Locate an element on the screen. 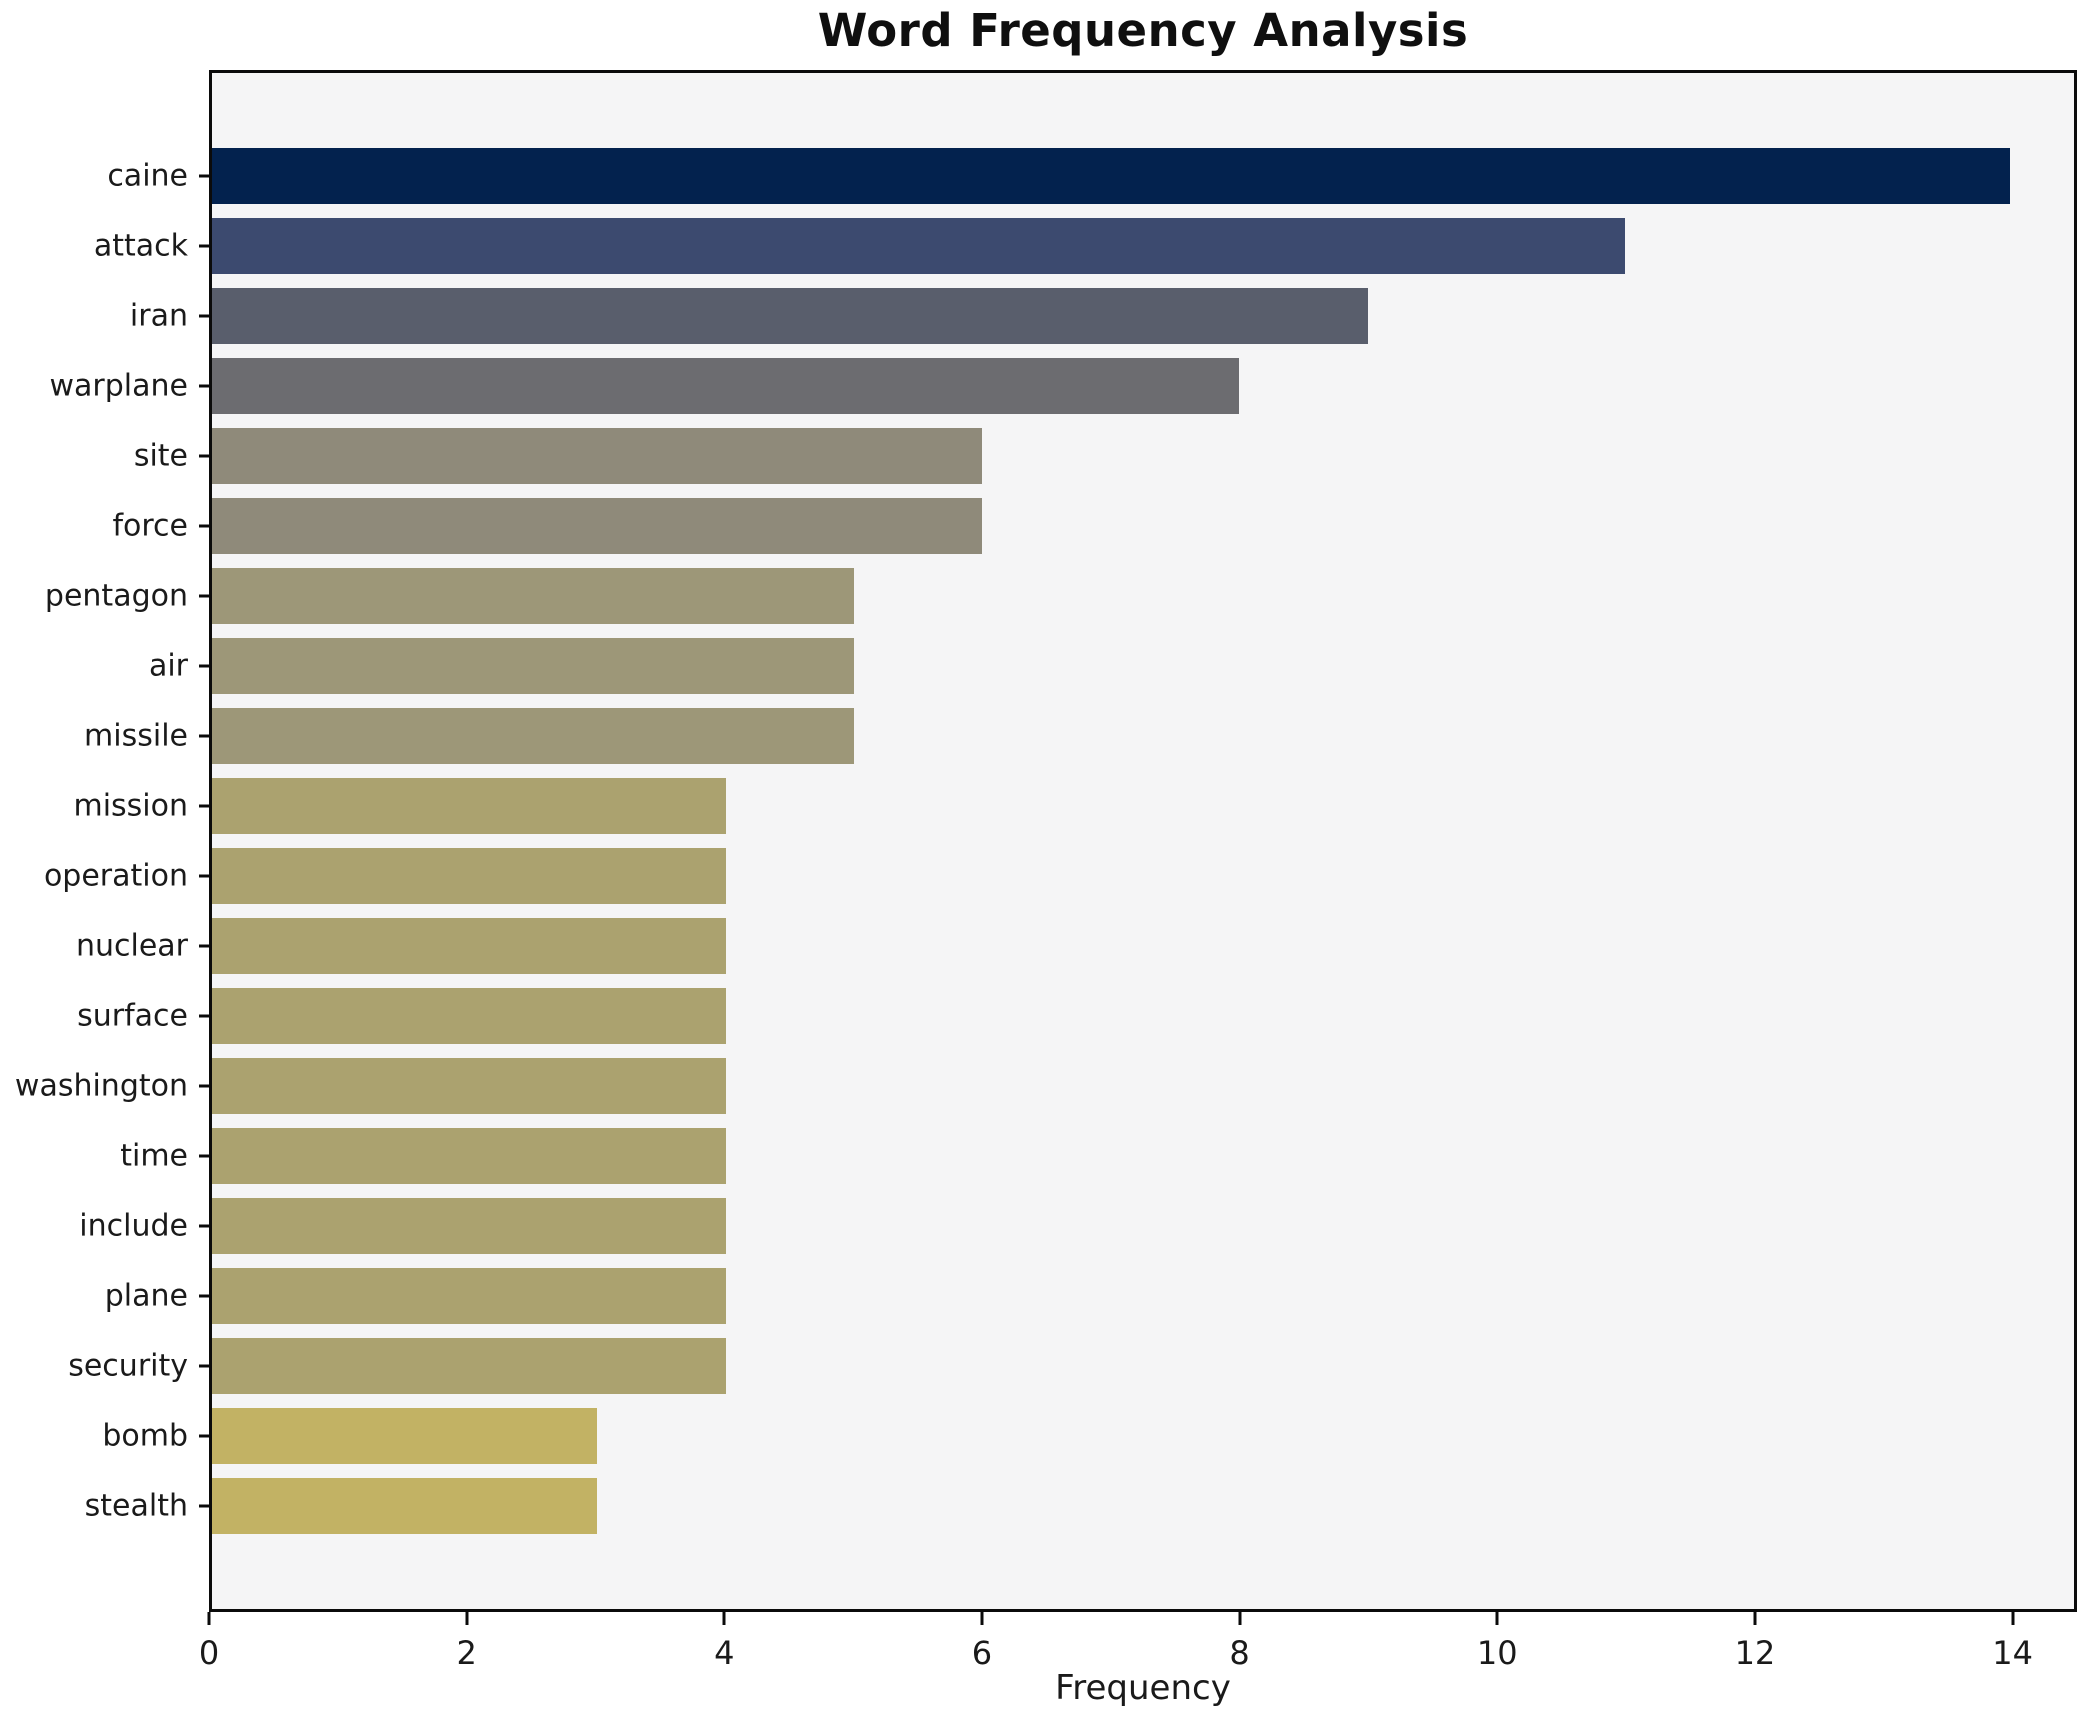  bar-site is located at coordinates (597, 456).